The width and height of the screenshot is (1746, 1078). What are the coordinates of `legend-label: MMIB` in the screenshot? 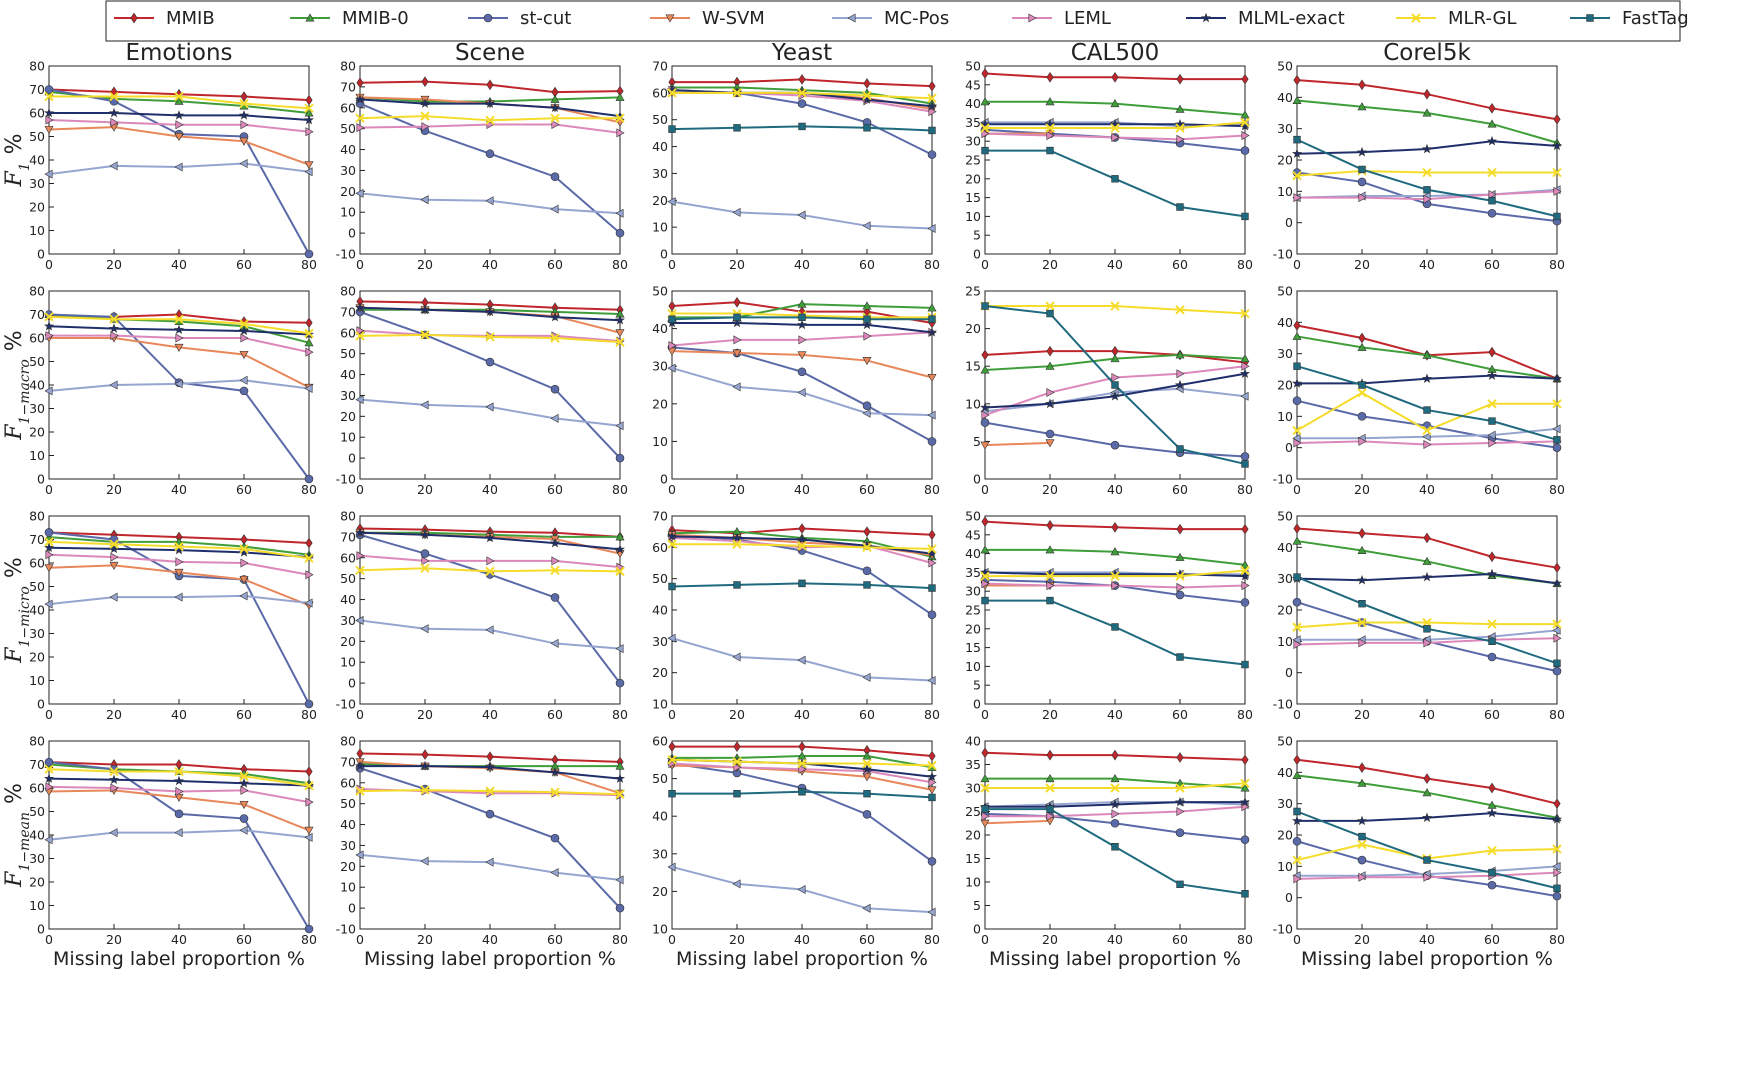 It's located at (190, 18).